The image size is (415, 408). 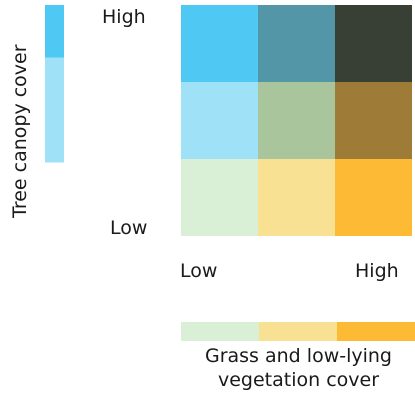 What do you see at coordinates (220, 331) in the screenshot?
I see `grass-key-segment-low` at bounding box center [220, 331].